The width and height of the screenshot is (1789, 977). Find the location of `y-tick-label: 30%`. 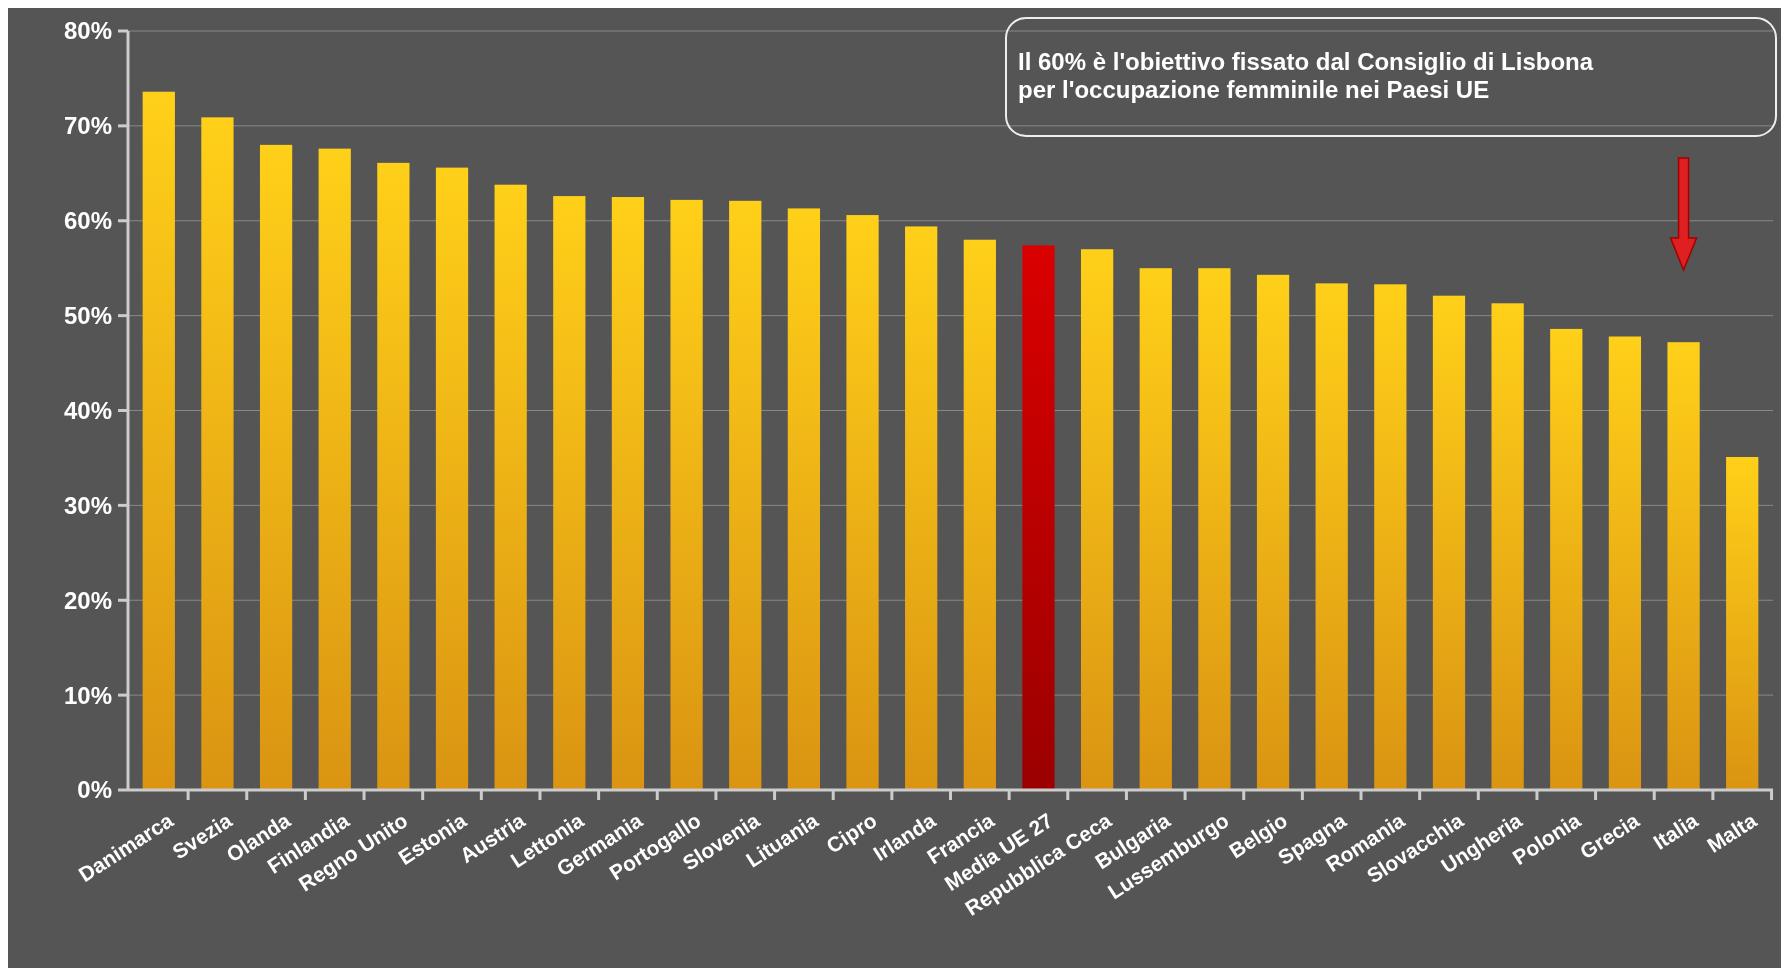

y-tick-label: 30% is located at coordinates (87, 505).